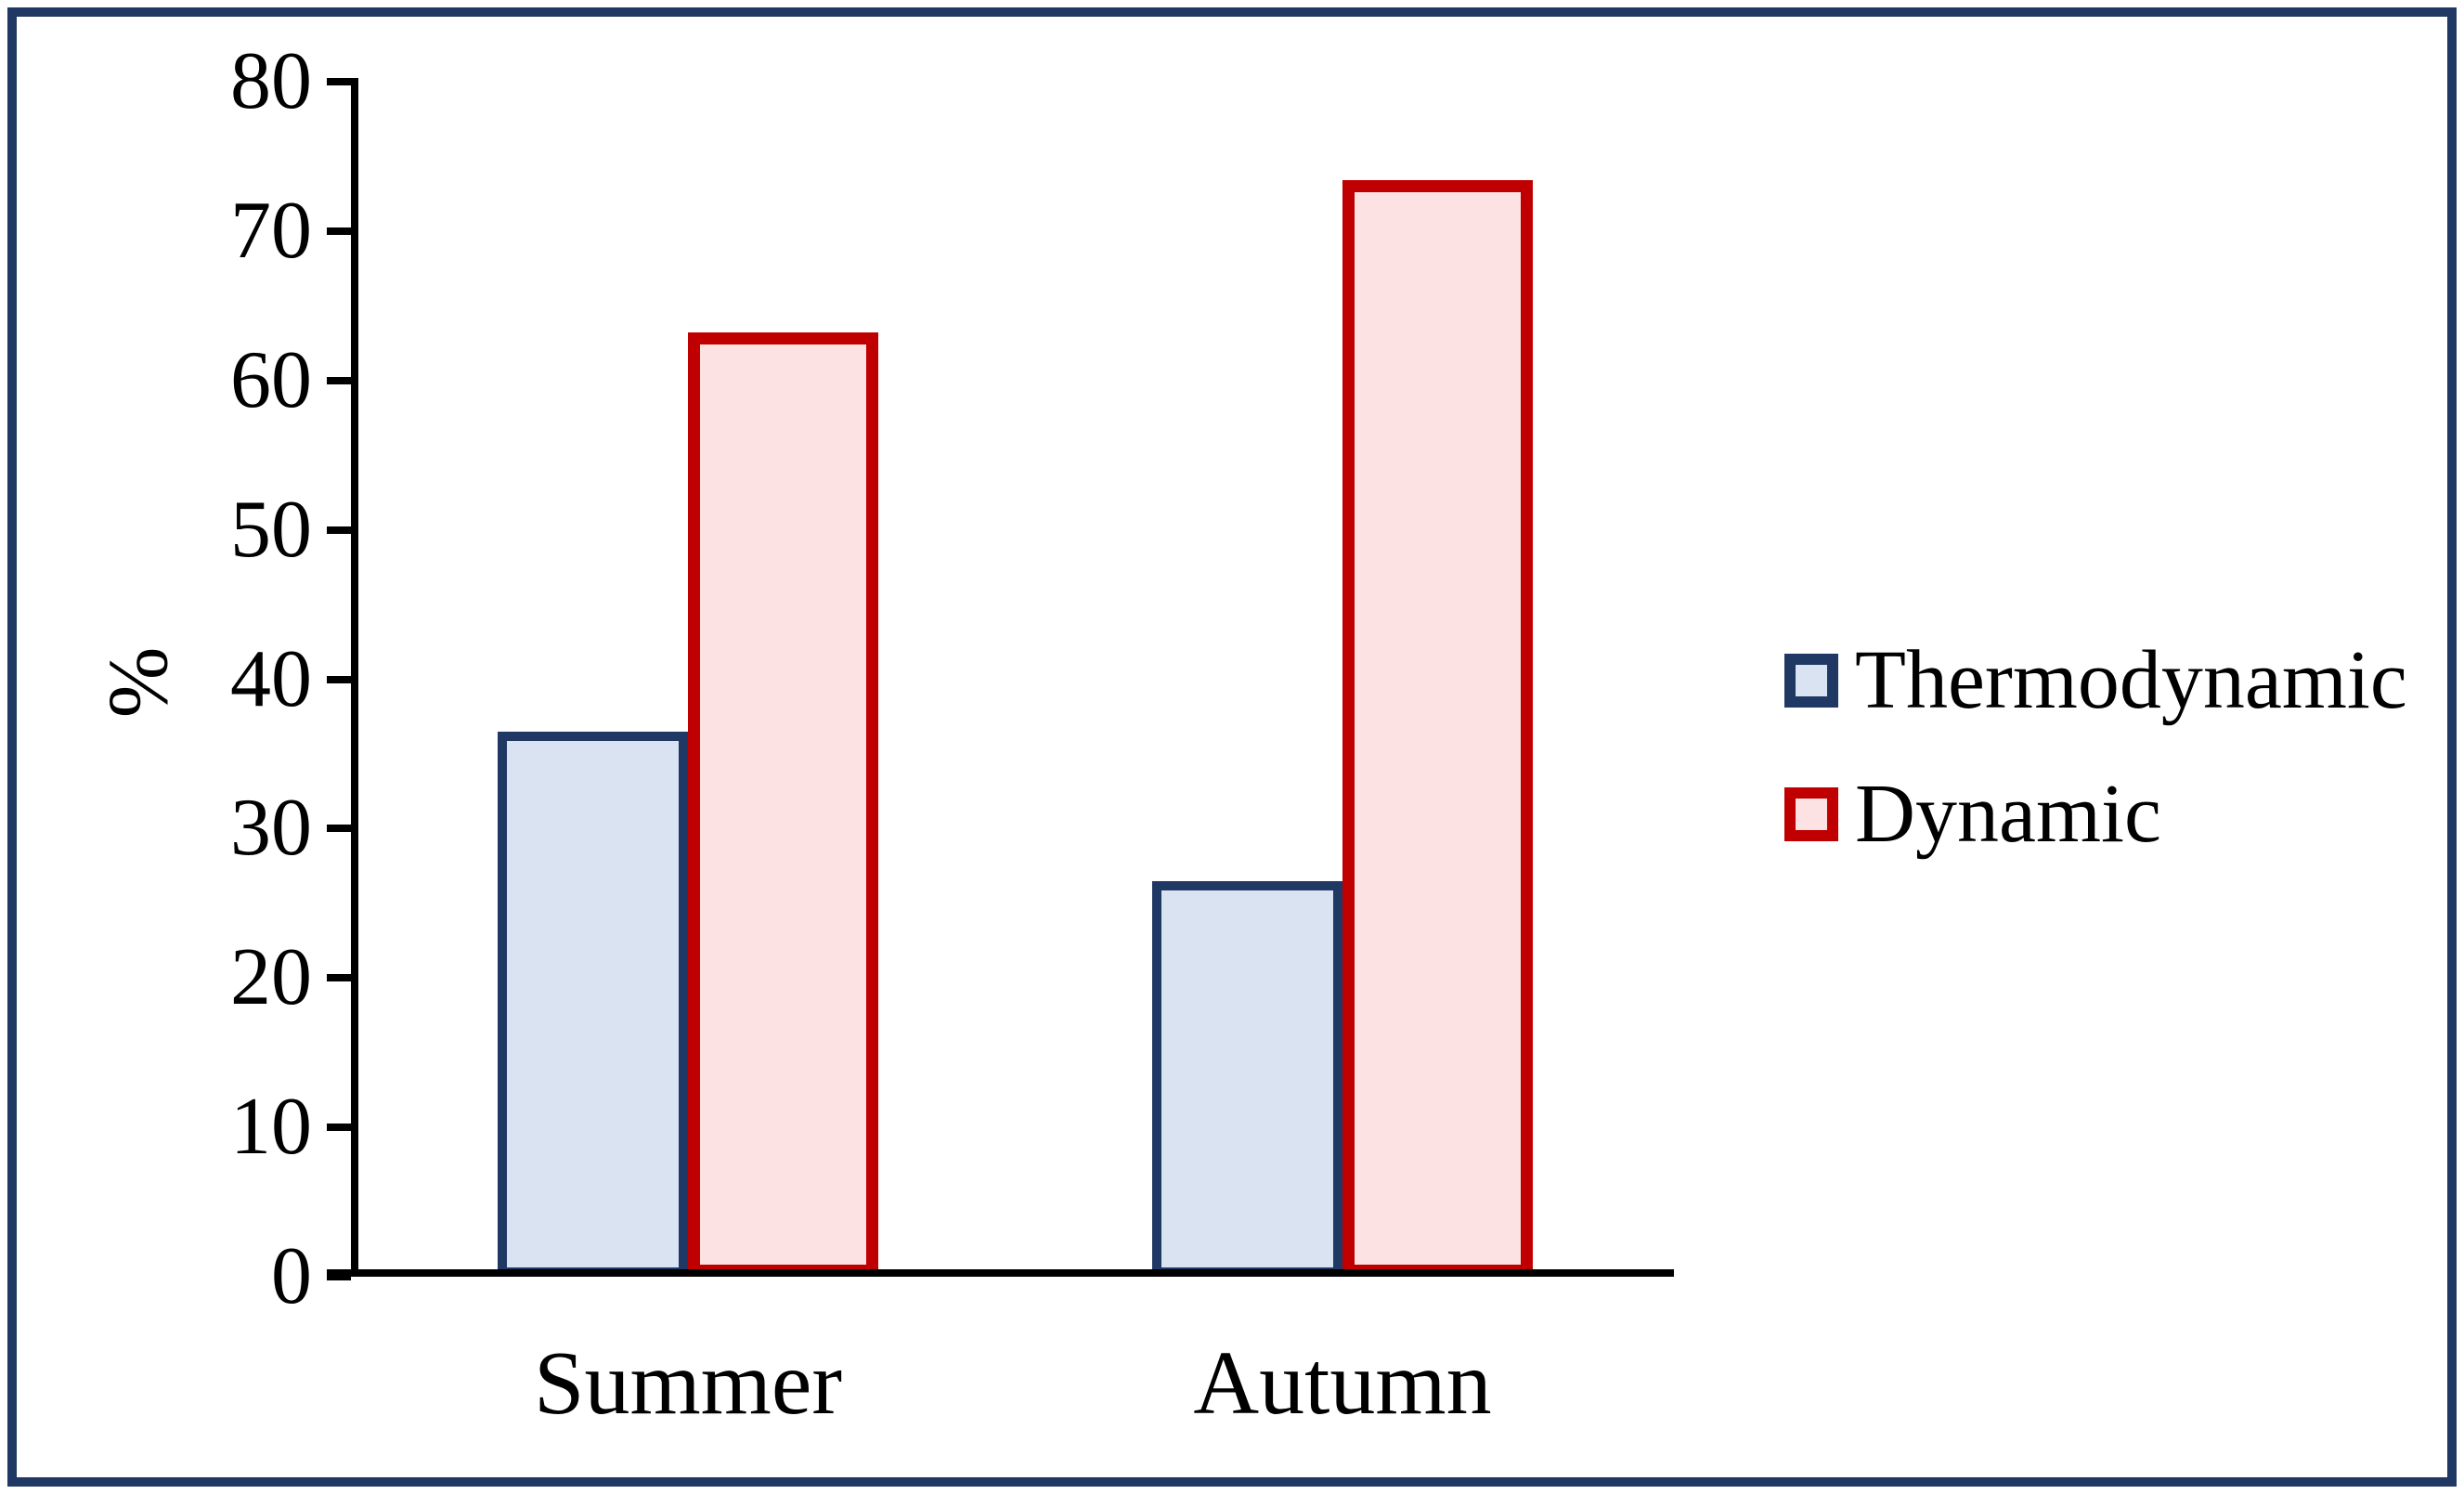 The height and width of the screenshot is (1494, 2464). I want to click on bar-autumn-dynamic, so click(1437, 728).